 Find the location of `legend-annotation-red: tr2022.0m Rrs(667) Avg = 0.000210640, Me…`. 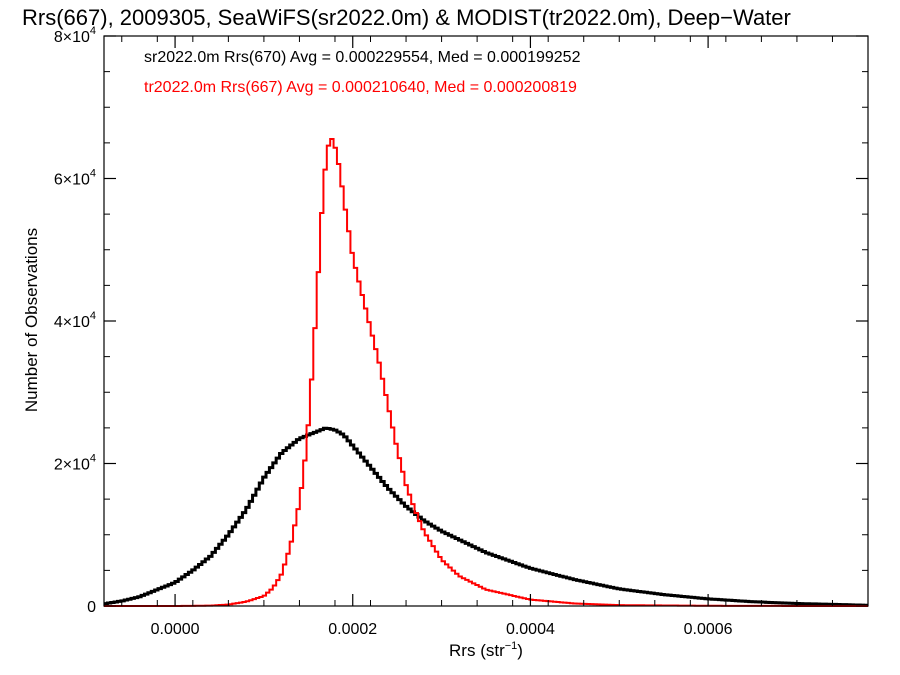

legend-annotation-red: tr2022.0m Rrs(667) Avg = 0.000210640, Me… is located at coordinates (360, 87).